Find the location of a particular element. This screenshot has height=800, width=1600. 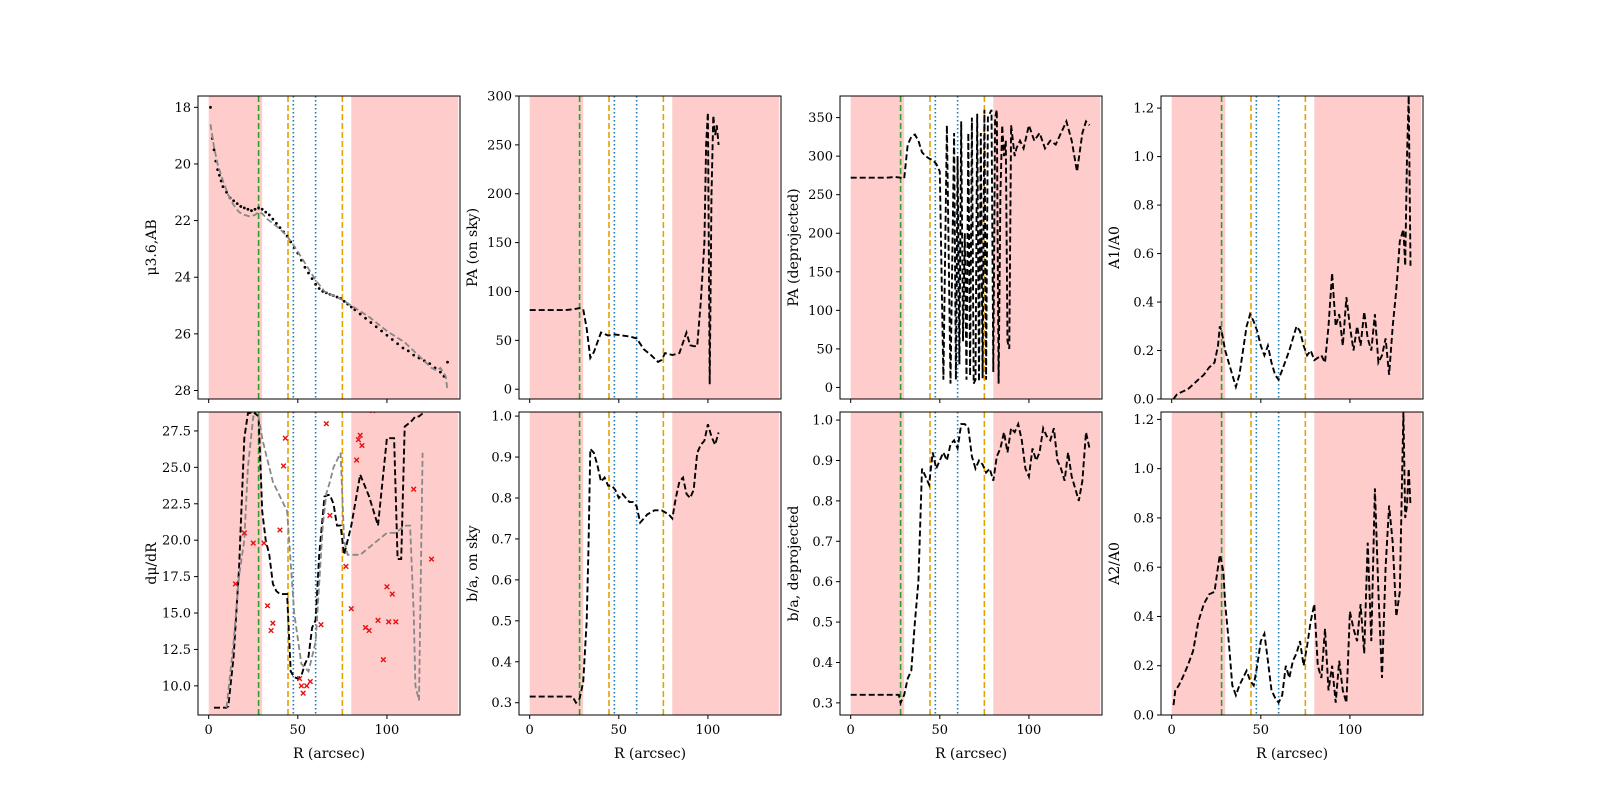

y-tick-label: 10.0 is located at coordinates (176, 686).